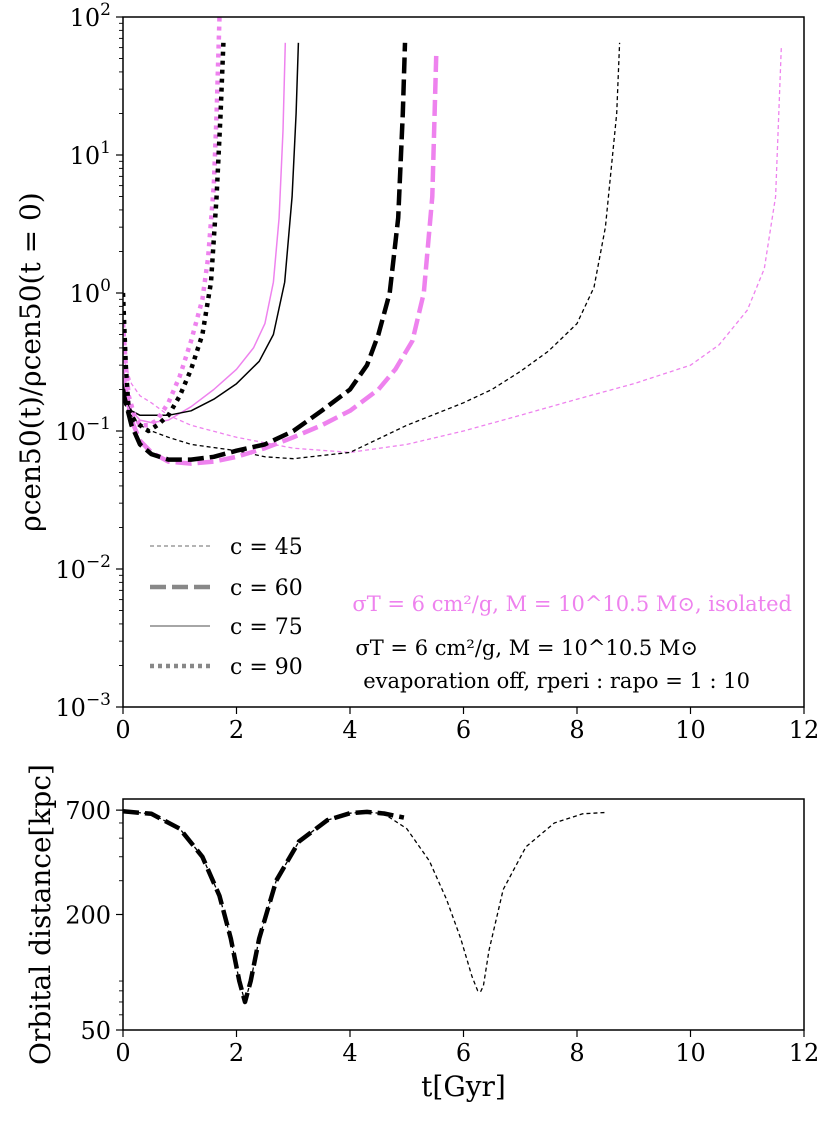 This screenshot has height=1121, width=831. What do you see at coordinates (88, 811) in the screenshot?
I see `y-tick-label: 700` at bounding box center [88, 811].